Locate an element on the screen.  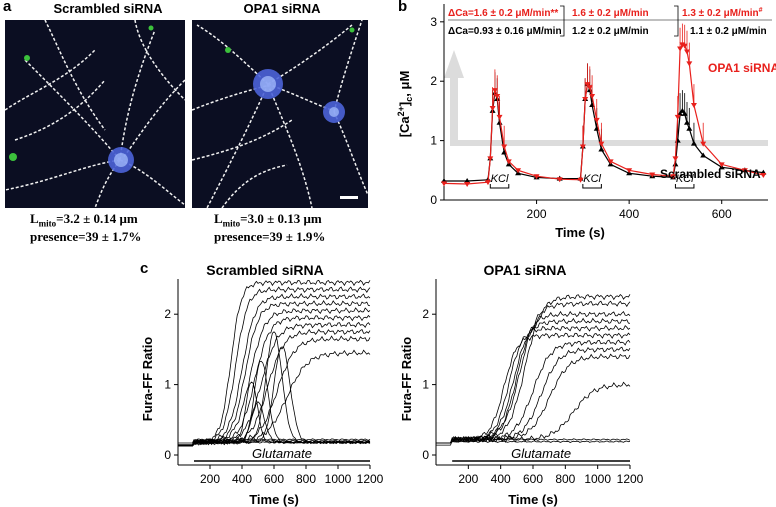
traces-group is located at coordinates (274, 363).